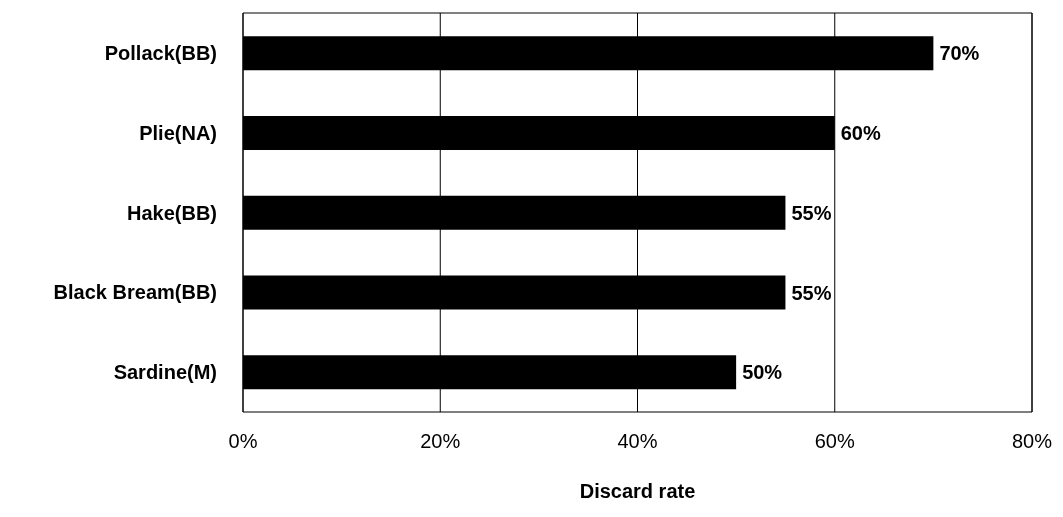 The image size is (1063, 517). Describe the element at coordinates (637, 491) in the screenshot. I see `x-axis-title: Discard rate` at that location.